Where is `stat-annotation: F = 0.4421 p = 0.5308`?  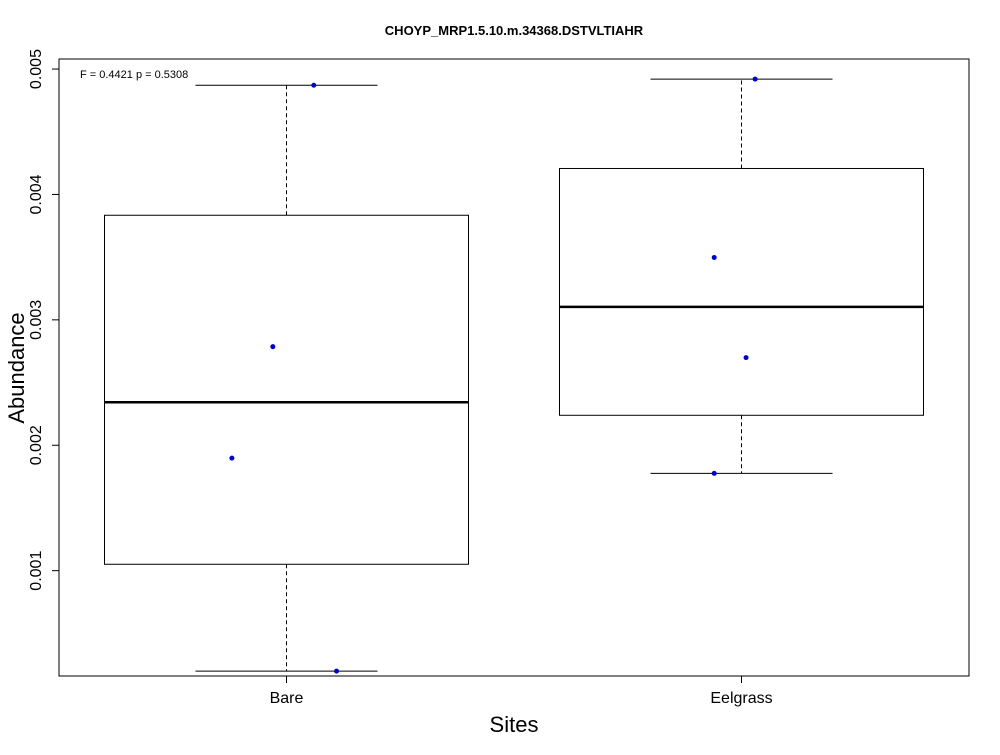
stat-annotation: F = 0.4421 p = 0.5308 is located at coordinates (134, 75).